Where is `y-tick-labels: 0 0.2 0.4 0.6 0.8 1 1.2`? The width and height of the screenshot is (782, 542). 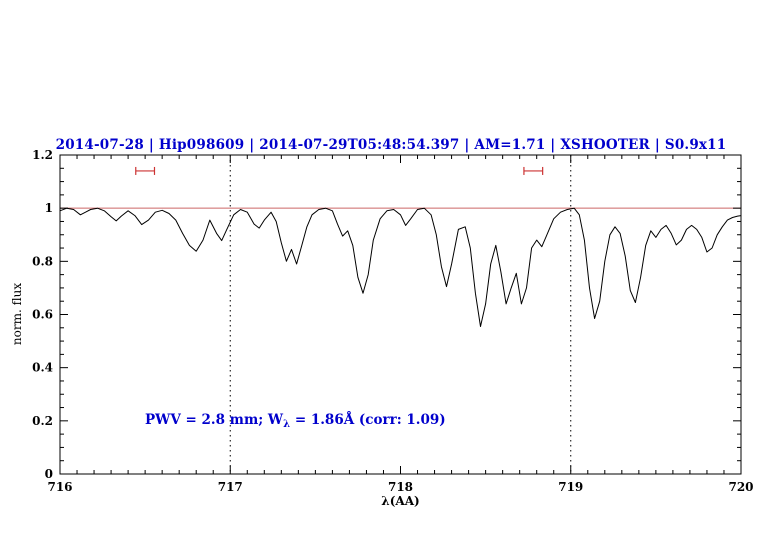
y-tick-labels: 0 0.2 0.4 0.6 0.8 1 1.2 is located at coordinates (42, 314).